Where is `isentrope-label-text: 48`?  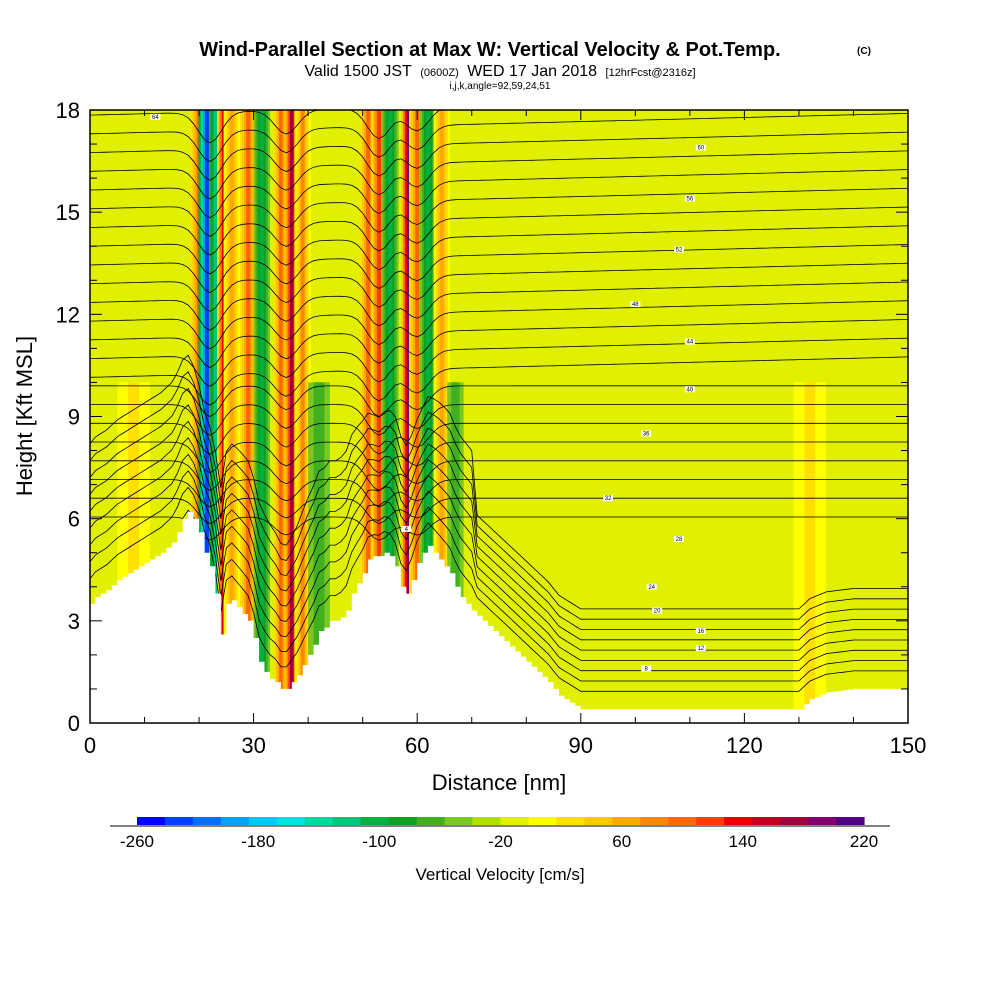 isentrope-label-text: 48 is located at coordinates (635, 305).